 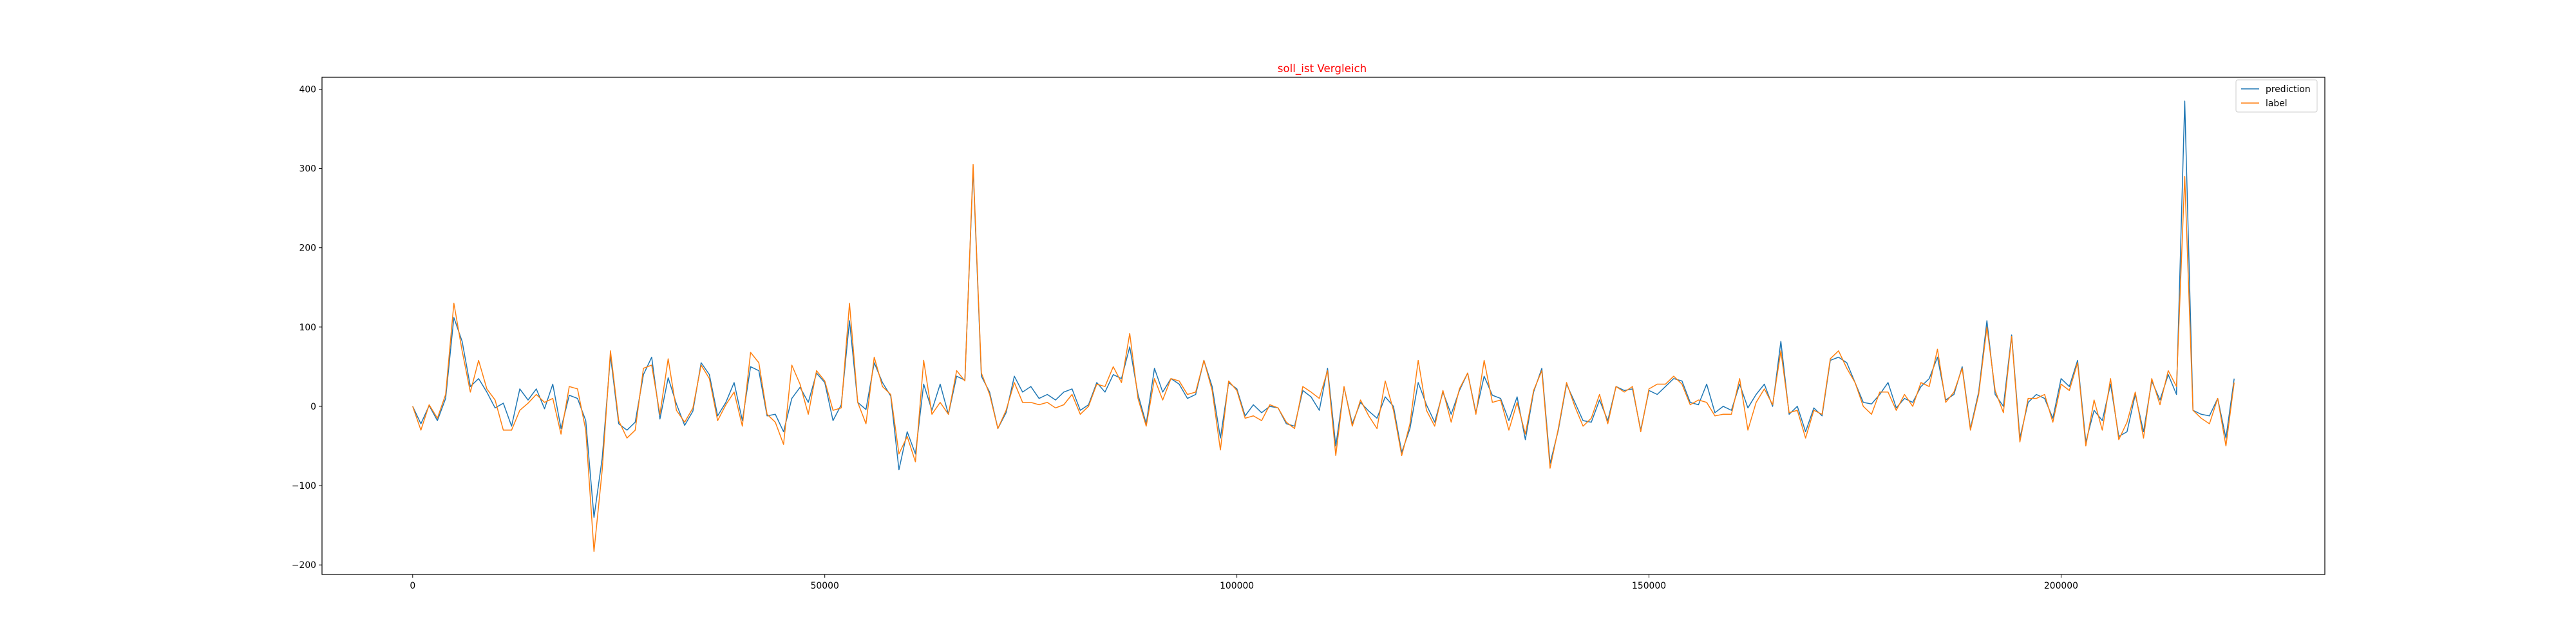 I want to click on x-axis: 0 50000 100000 150000 200000, so click(x=1244, y=582).